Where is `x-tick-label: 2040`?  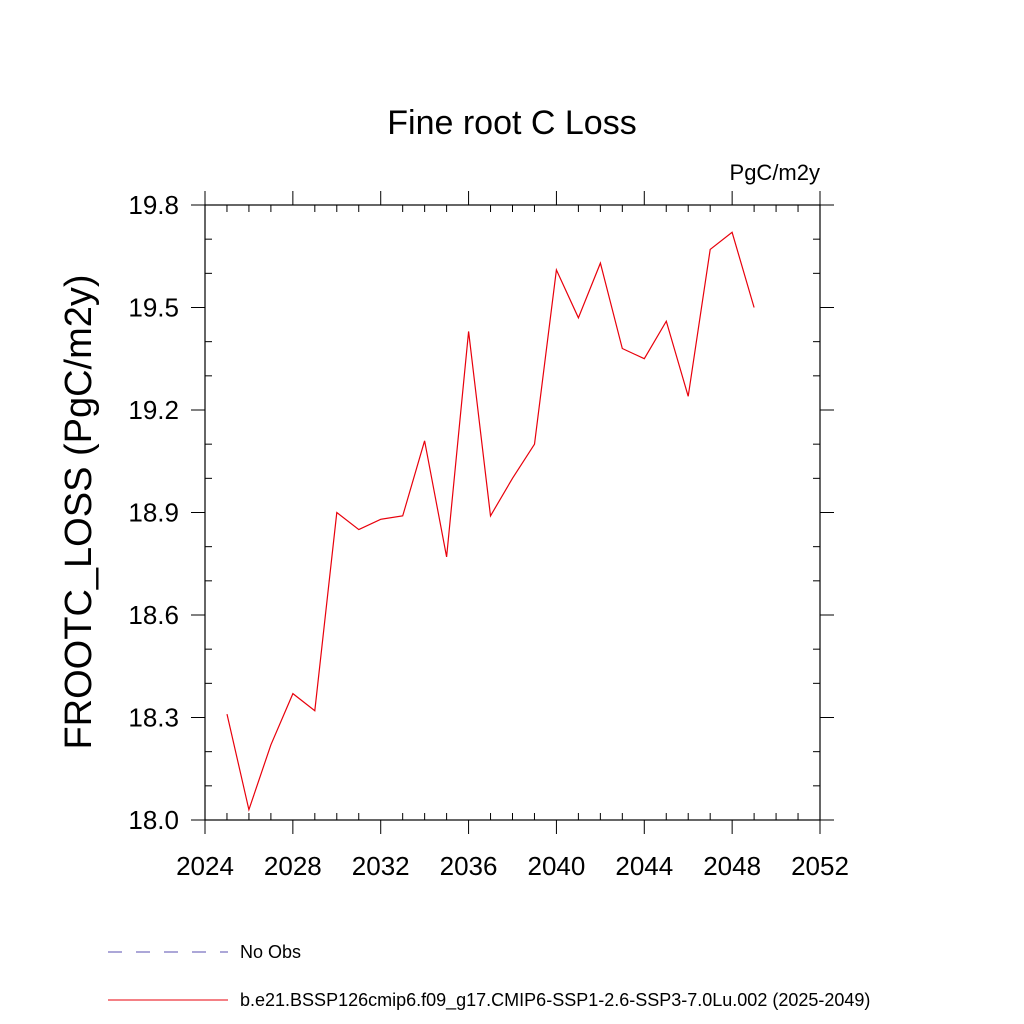 x-tick-label: 2040 is located at coordinates (557, 866).